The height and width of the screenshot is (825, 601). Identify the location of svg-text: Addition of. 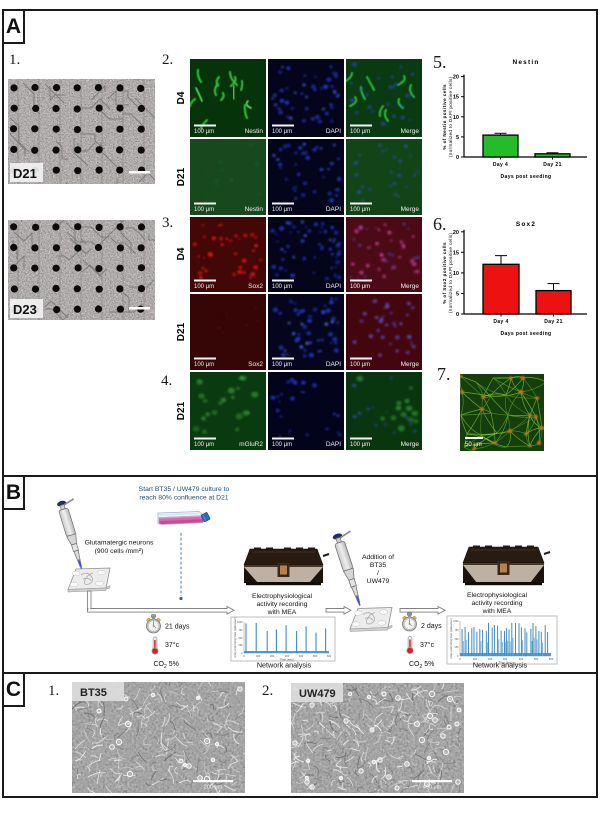
(378, 557).